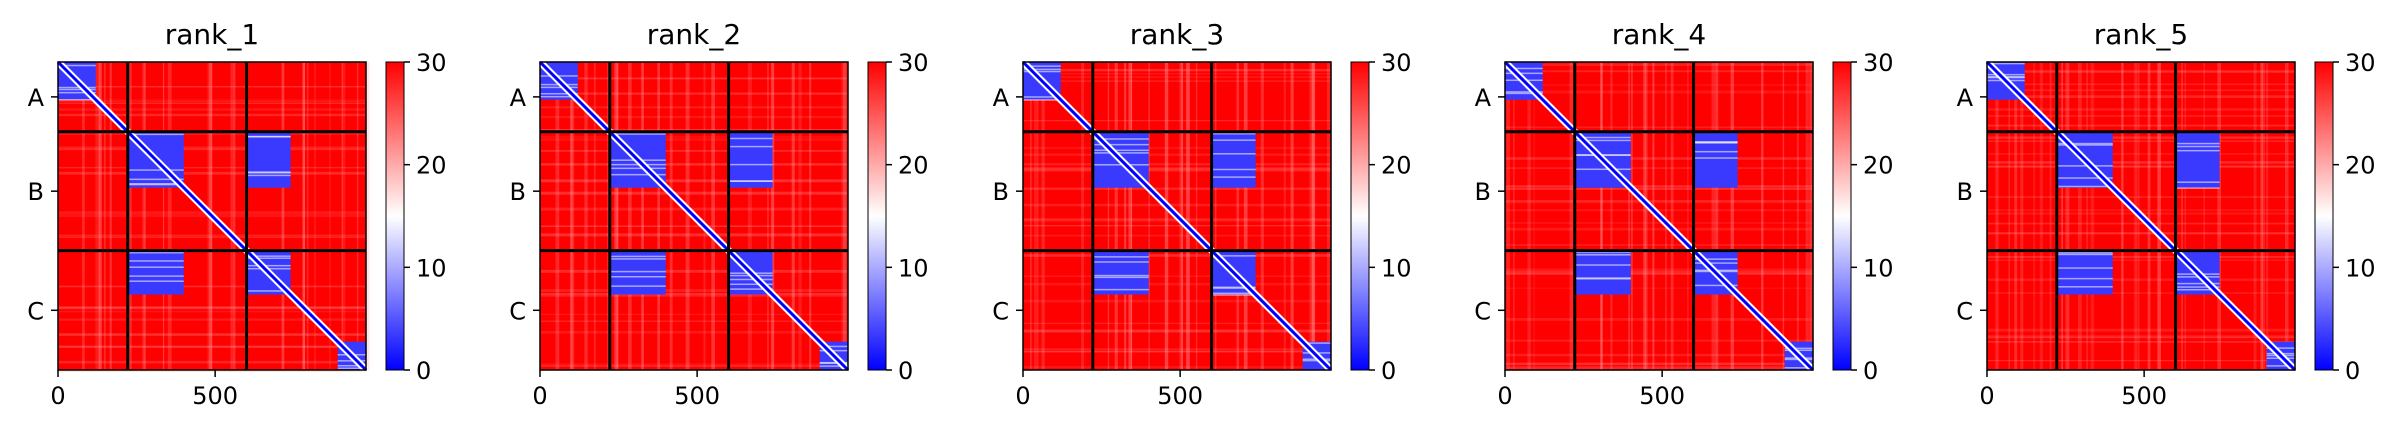 The image size is (2401, 442). What do you see at coordinates (2352, 371) in the screenshot?
I see `colorbar-tick-label: 0` at bounding box center [2352, 371].